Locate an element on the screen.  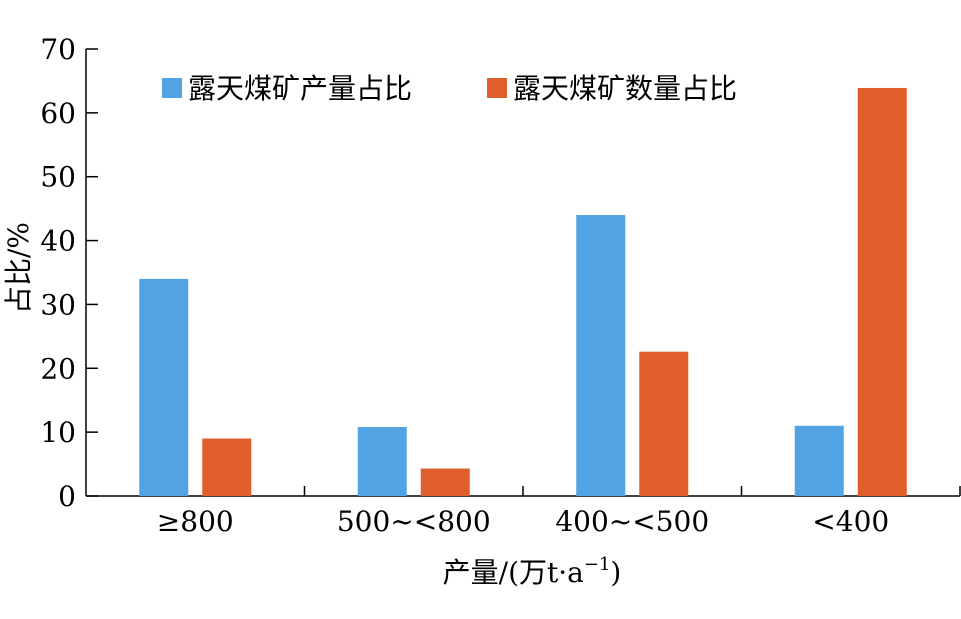
y-tick-label: 60 is located at coordinates (58, 113).